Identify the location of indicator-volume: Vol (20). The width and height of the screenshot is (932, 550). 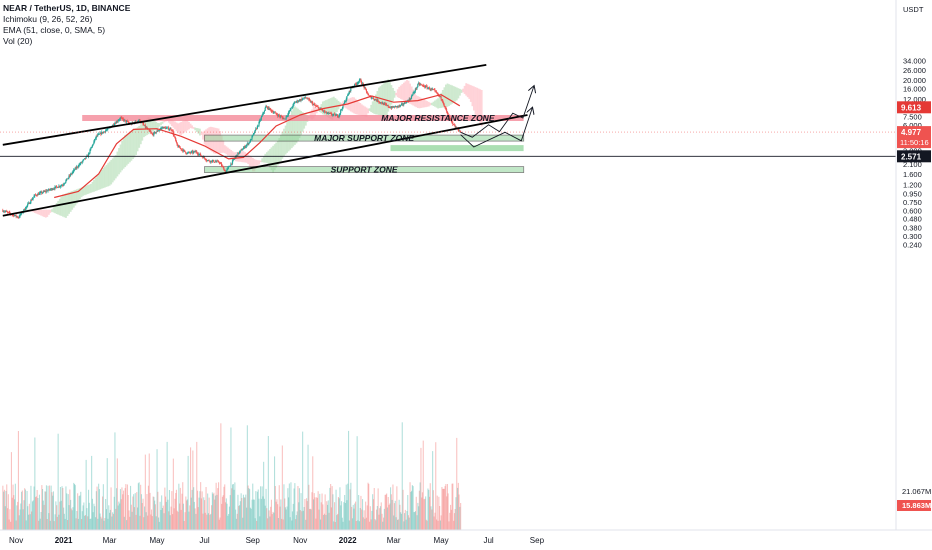
(18, 41).